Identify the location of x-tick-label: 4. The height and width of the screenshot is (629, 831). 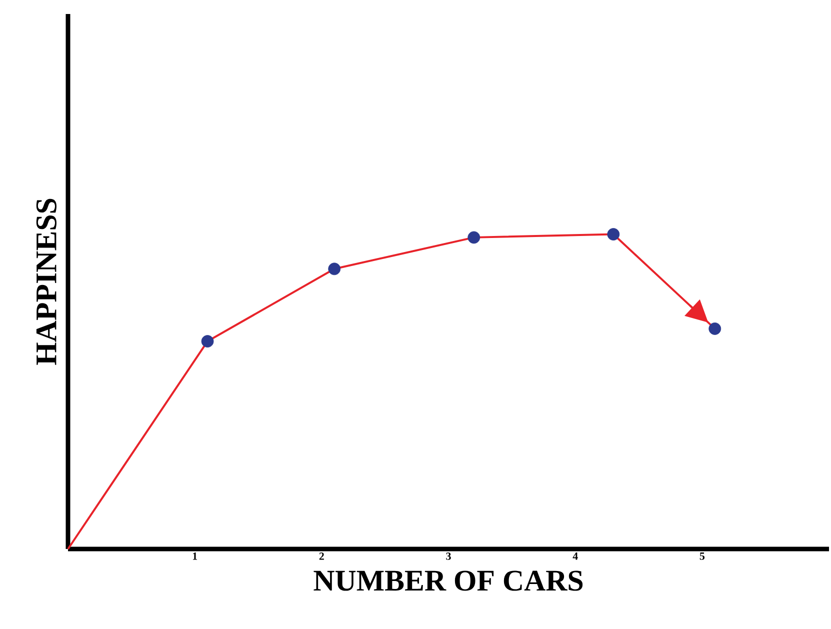
(575, 556).